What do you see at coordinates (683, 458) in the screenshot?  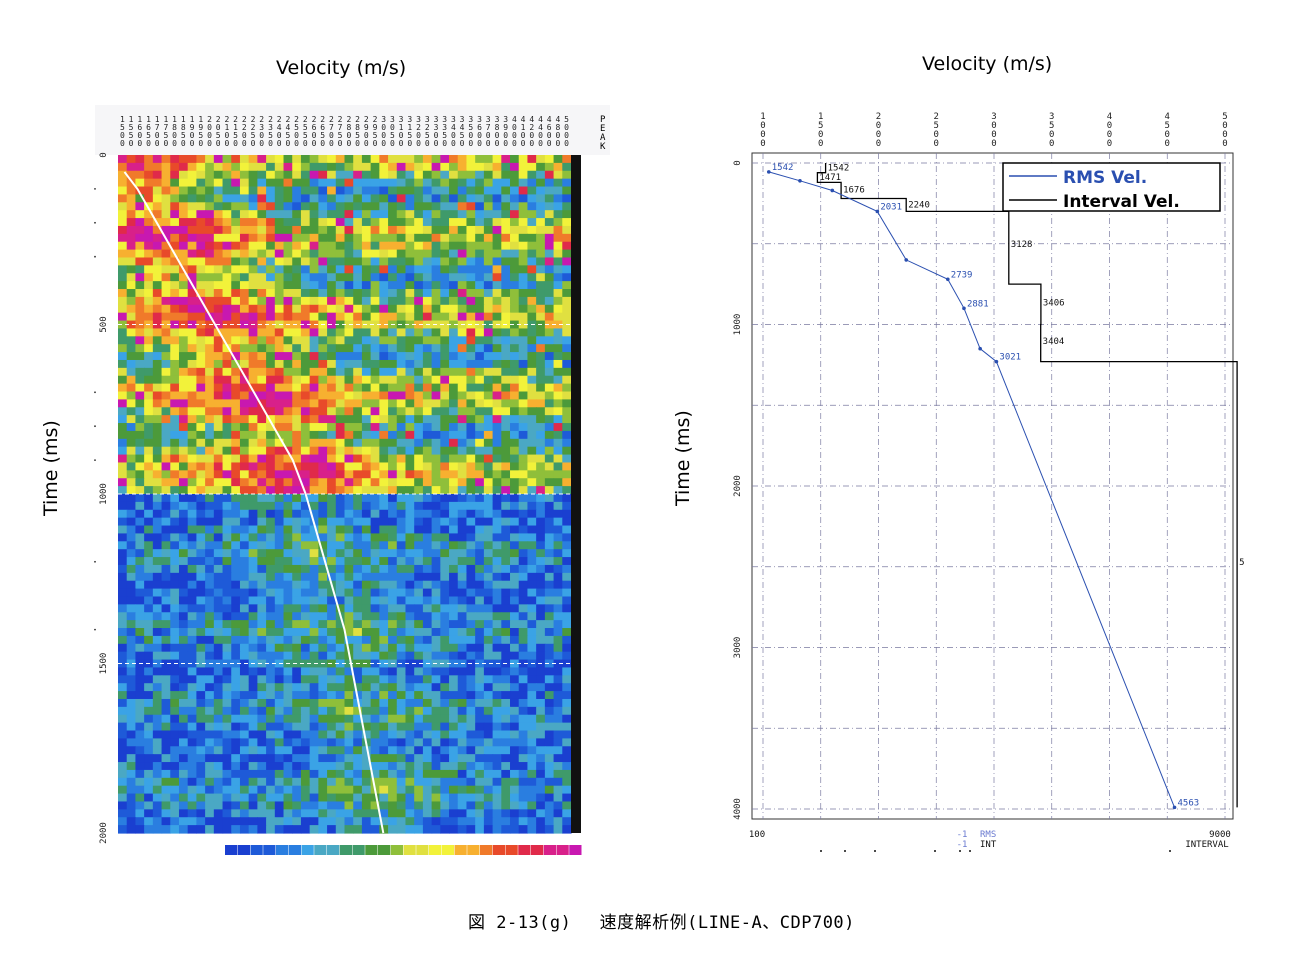 I see `right-ylabel: Time (ms)` at bounding box center [683, 458].